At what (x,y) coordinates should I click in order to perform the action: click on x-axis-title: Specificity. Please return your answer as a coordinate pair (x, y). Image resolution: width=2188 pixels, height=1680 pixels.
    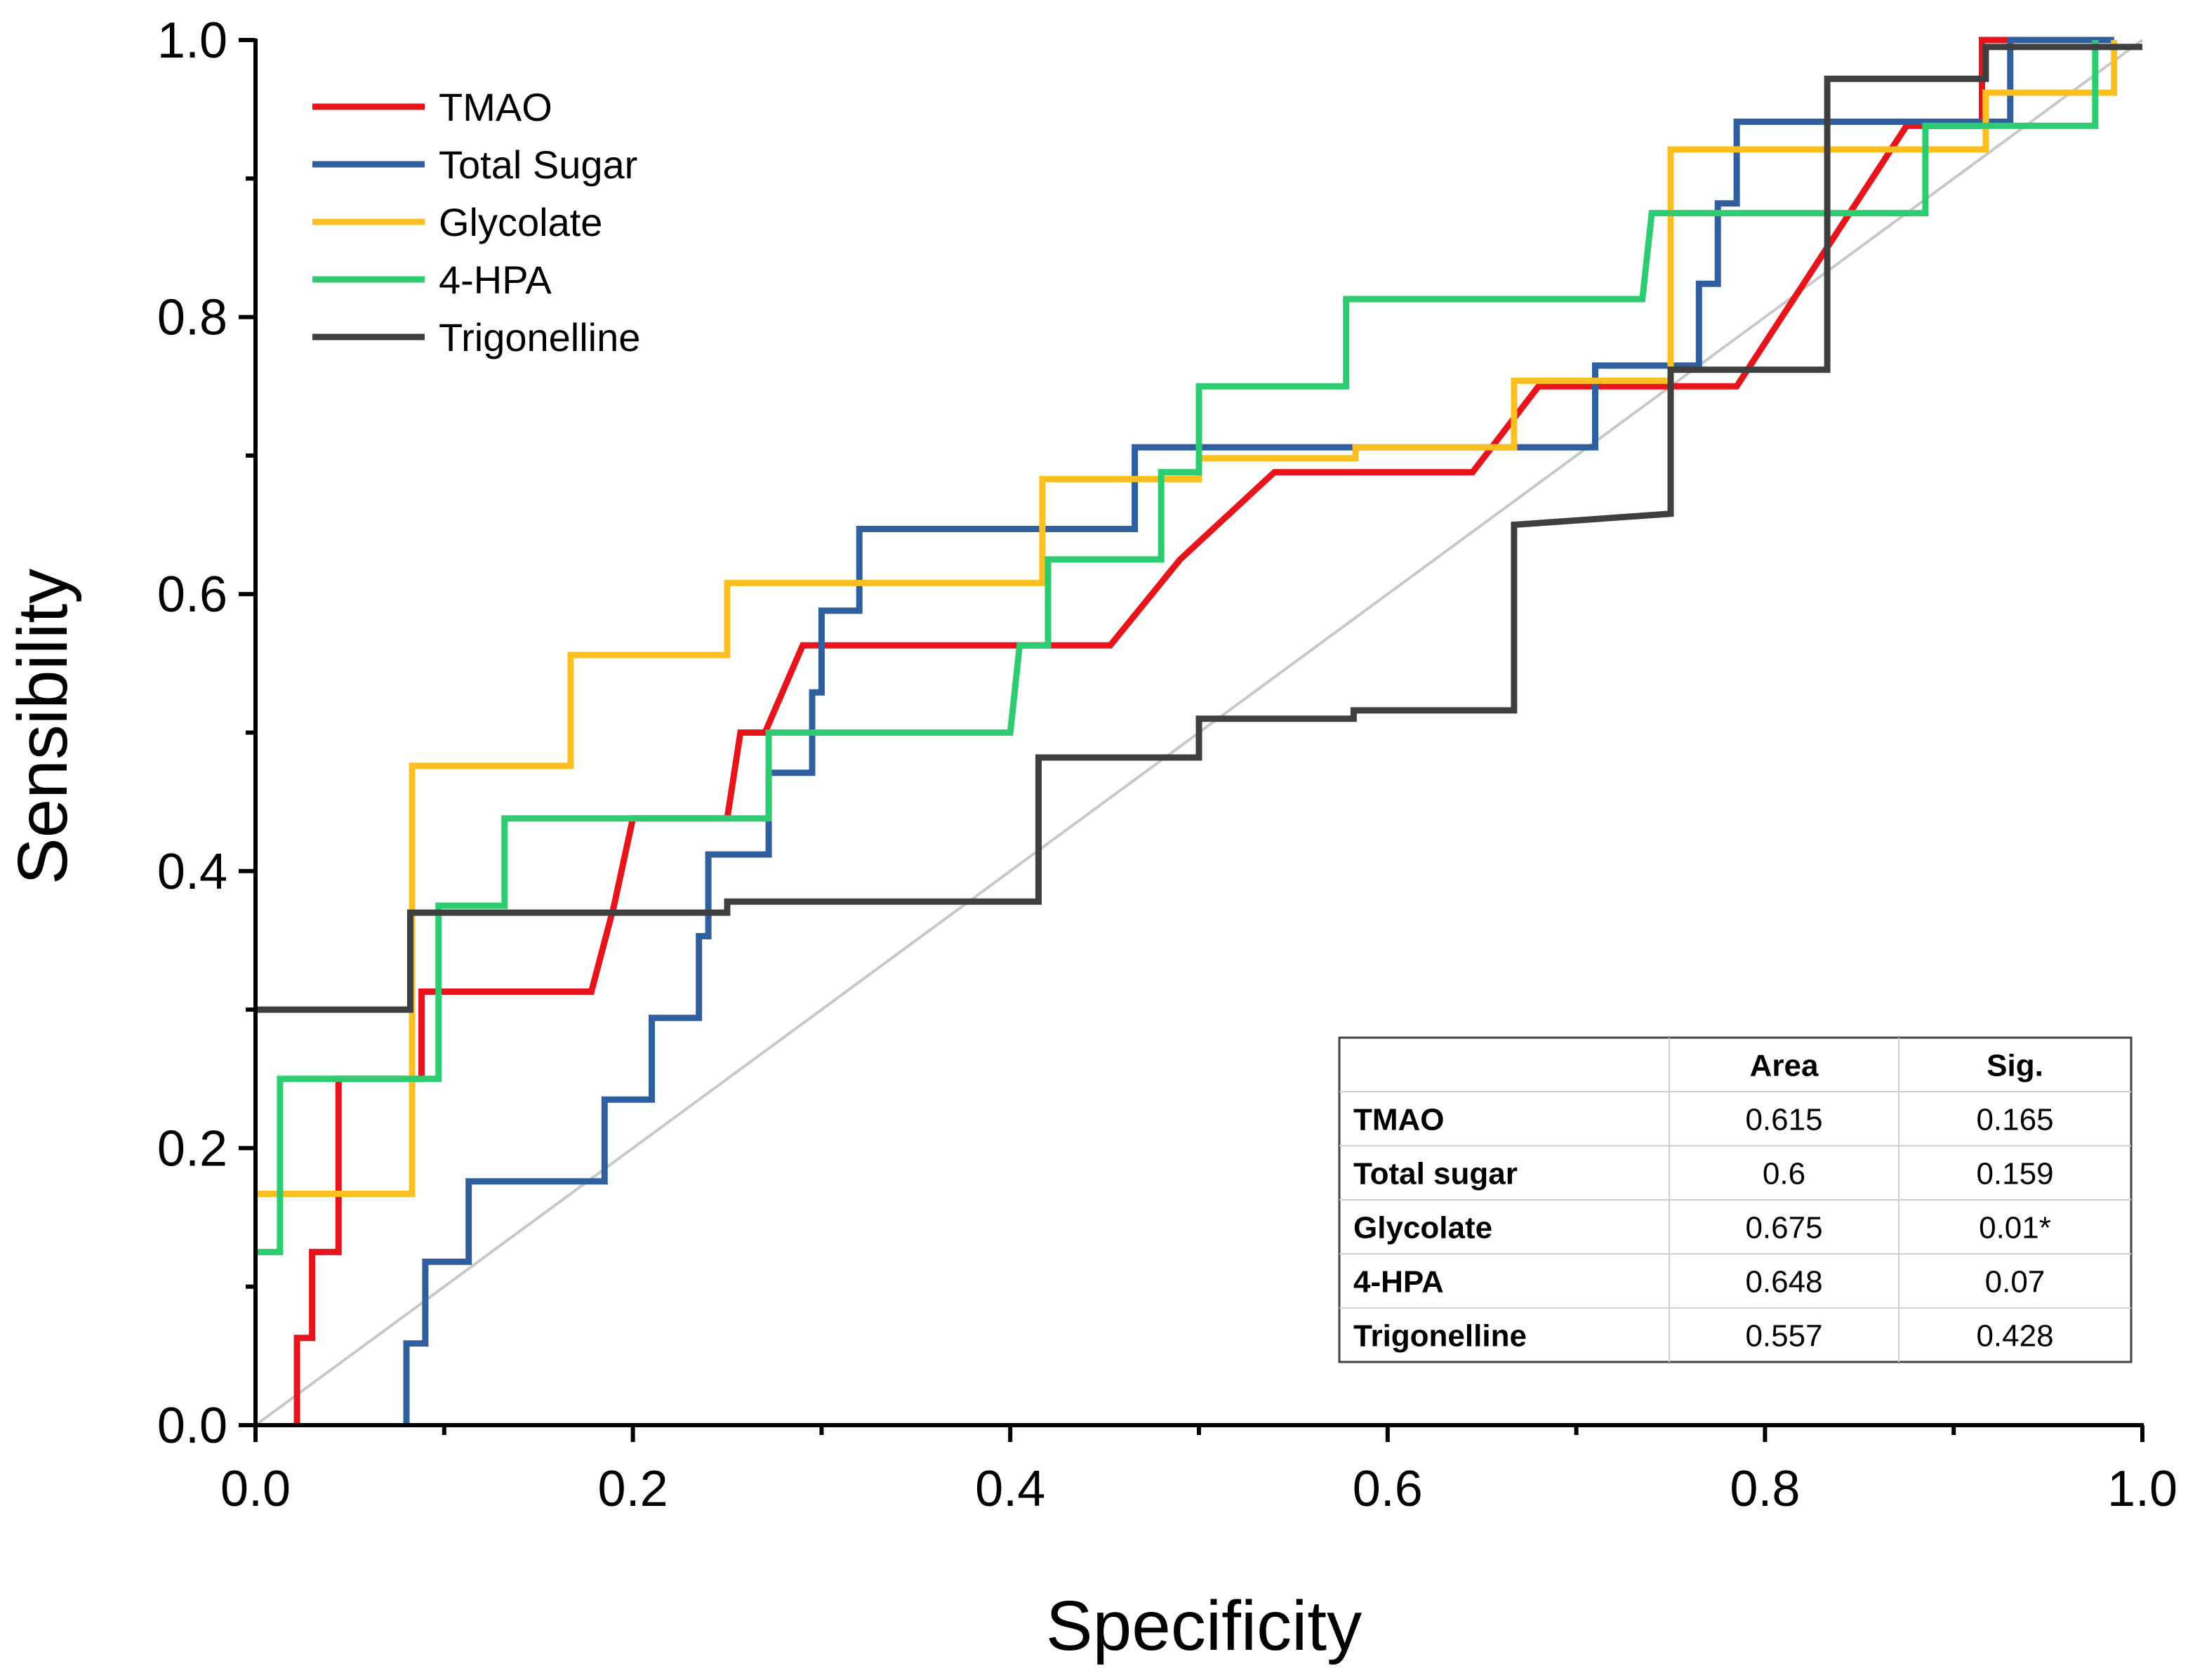
    Looking at the image, I should click on (1204, 1626).